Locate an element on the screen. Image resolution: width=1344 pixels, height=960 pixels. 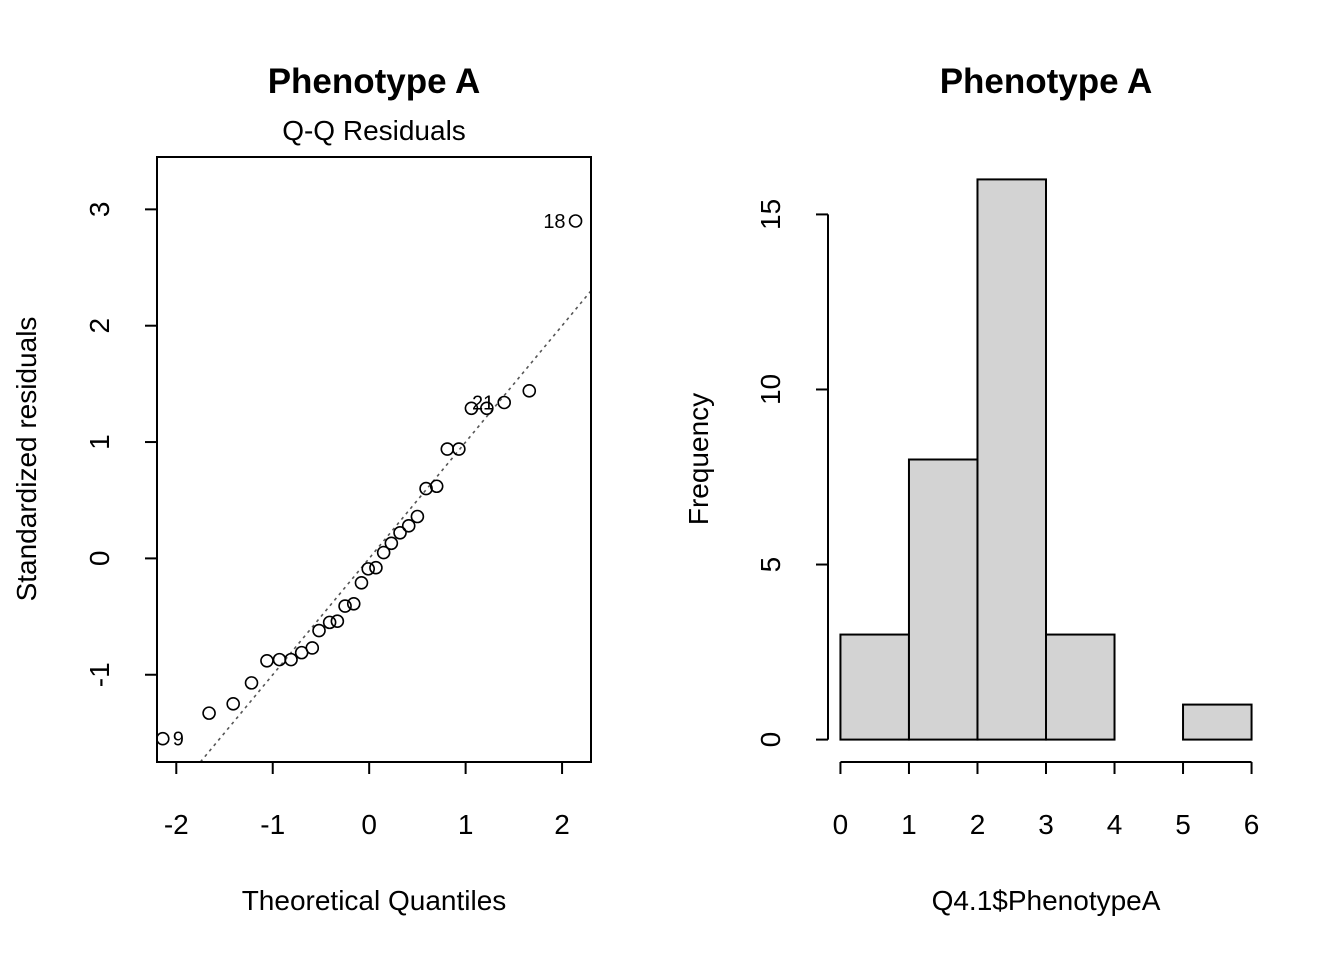
qq-point-label: 18 is located at coordinates (554, 222).